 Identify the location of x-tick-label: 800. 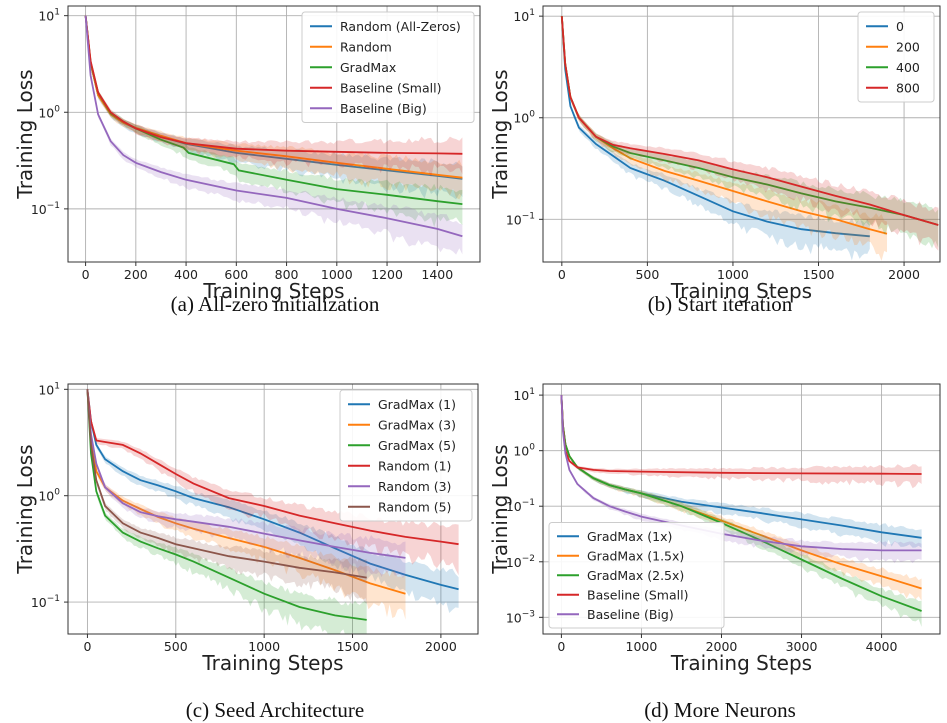
(287, 274).